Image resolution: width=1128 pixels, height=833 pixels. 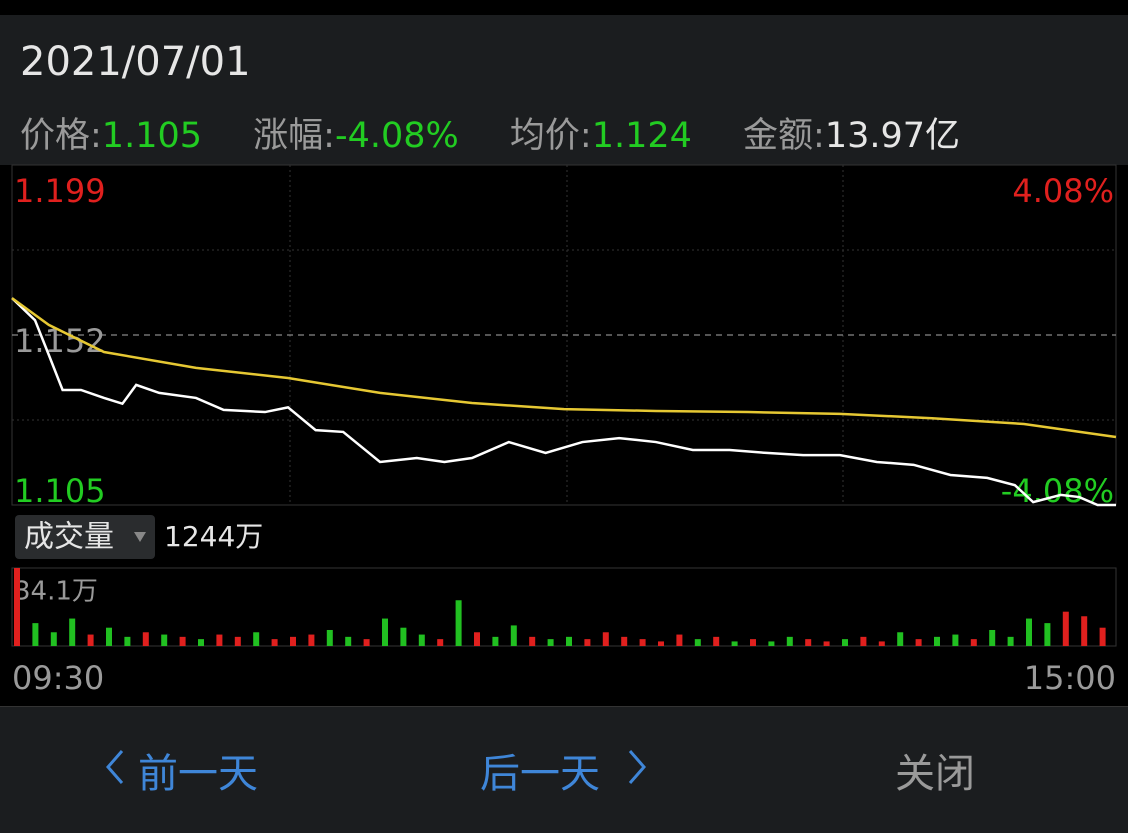 What do you see at coordinates (1070, 678) in the screenshot?
I see `x-tick-label: 15:00` at bounding box center [1070, 678].